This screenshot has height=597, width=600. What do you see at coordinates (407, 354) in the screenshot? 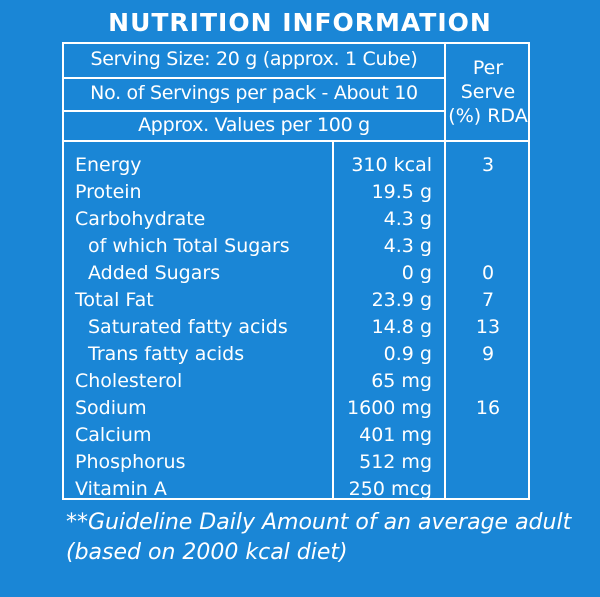
I see `nutrient-value: 0.9 g` at bounding box center [407, 354].